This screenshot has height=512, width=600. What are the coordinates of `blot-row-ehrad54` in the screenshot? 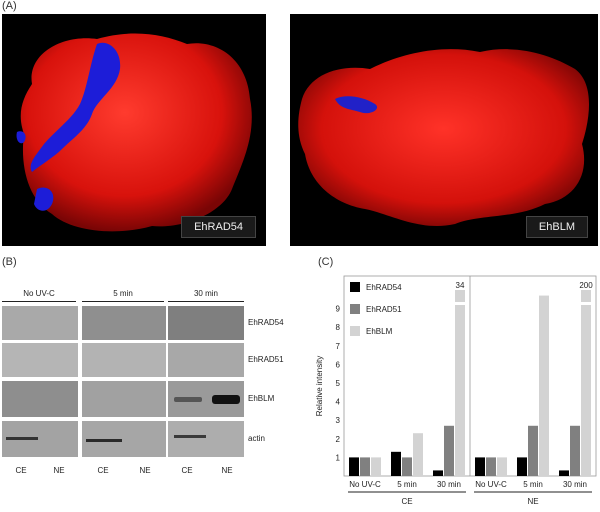 It's located at (123, 323).